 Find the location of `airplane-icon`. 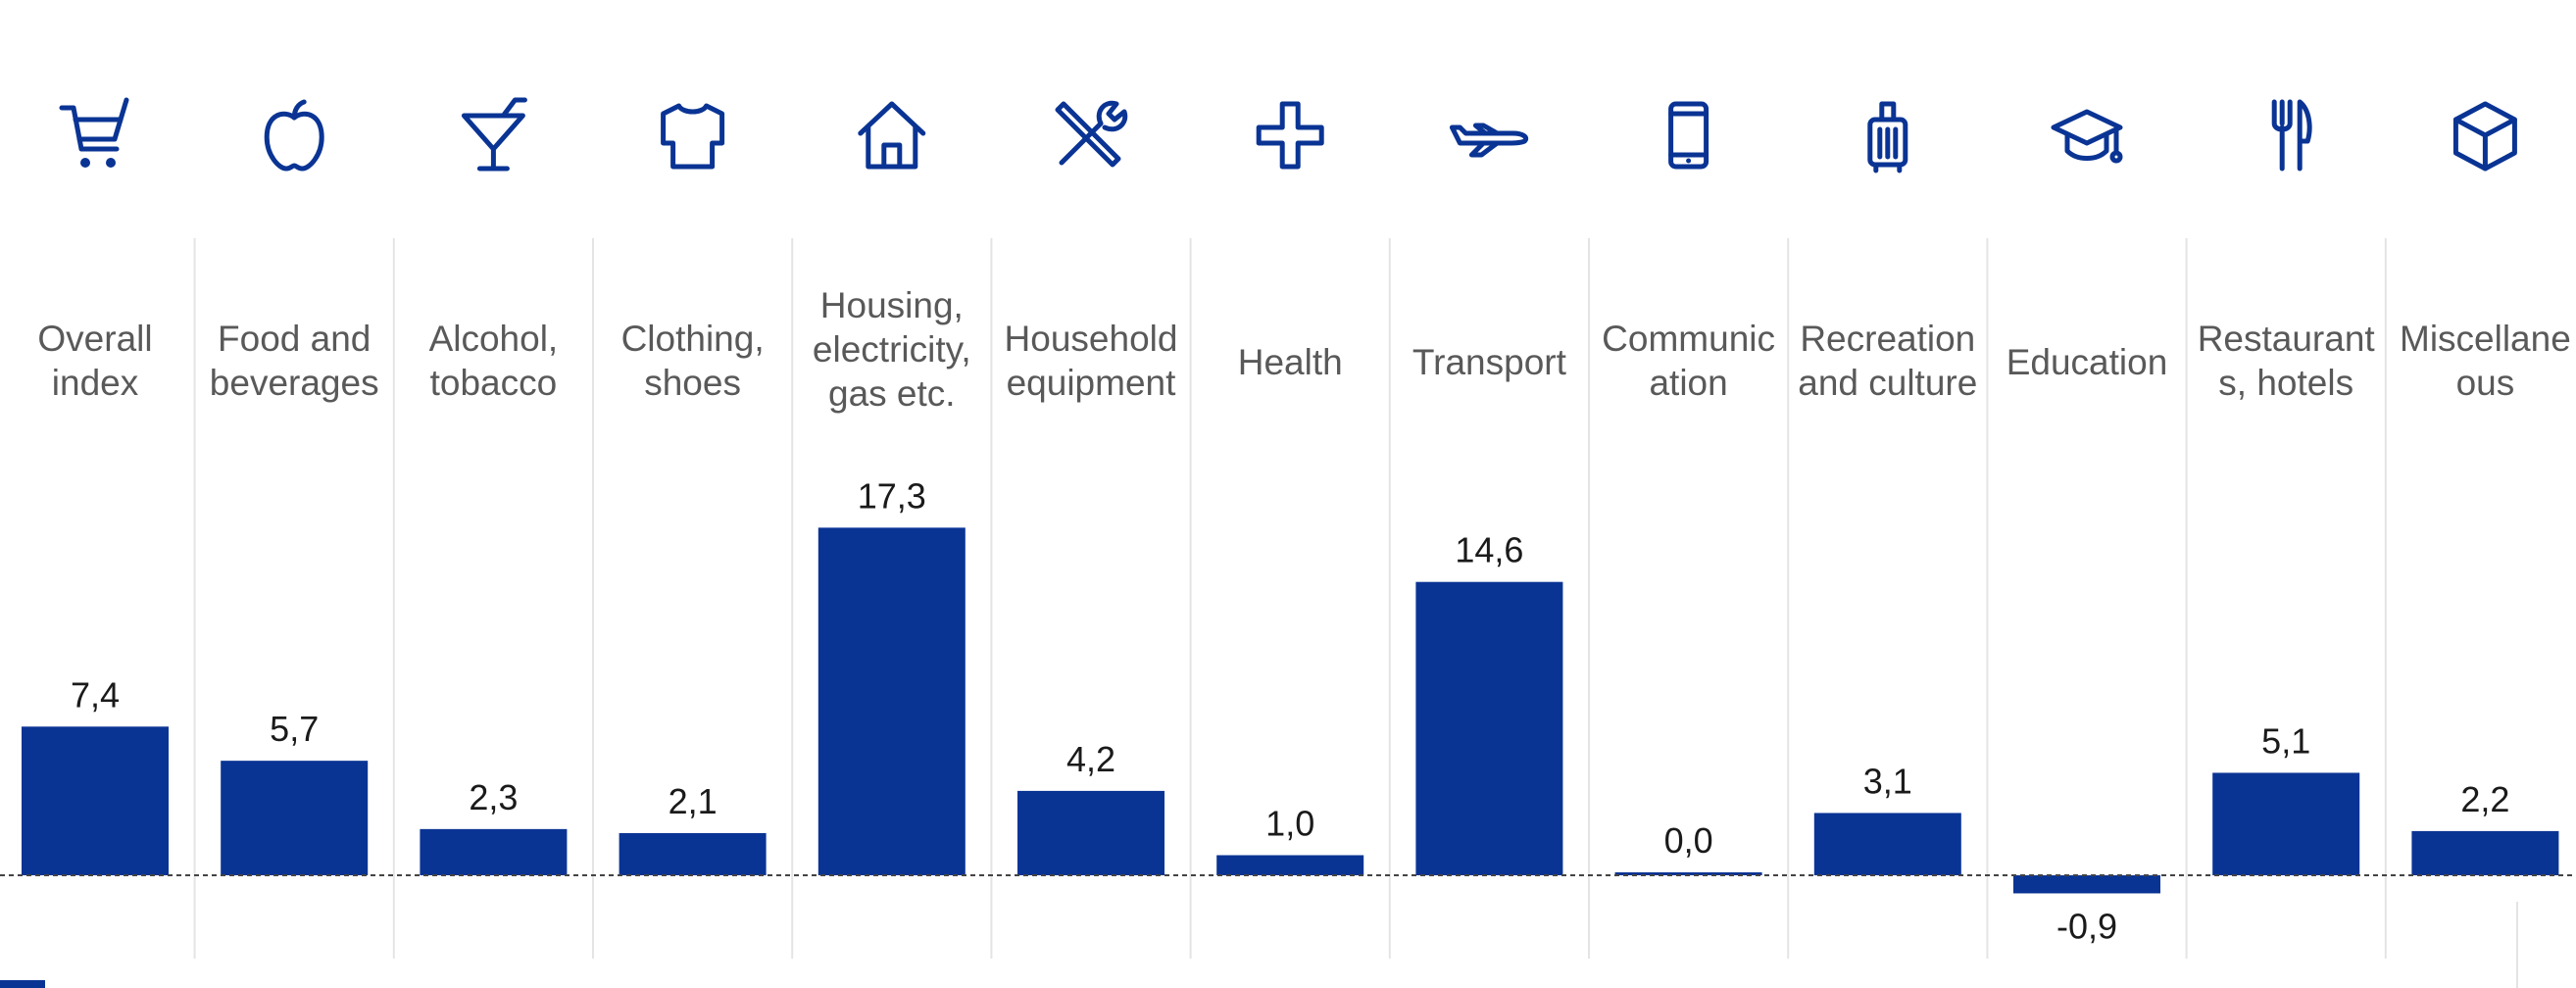

airplane-icon is located at coordinates (1489, 141).